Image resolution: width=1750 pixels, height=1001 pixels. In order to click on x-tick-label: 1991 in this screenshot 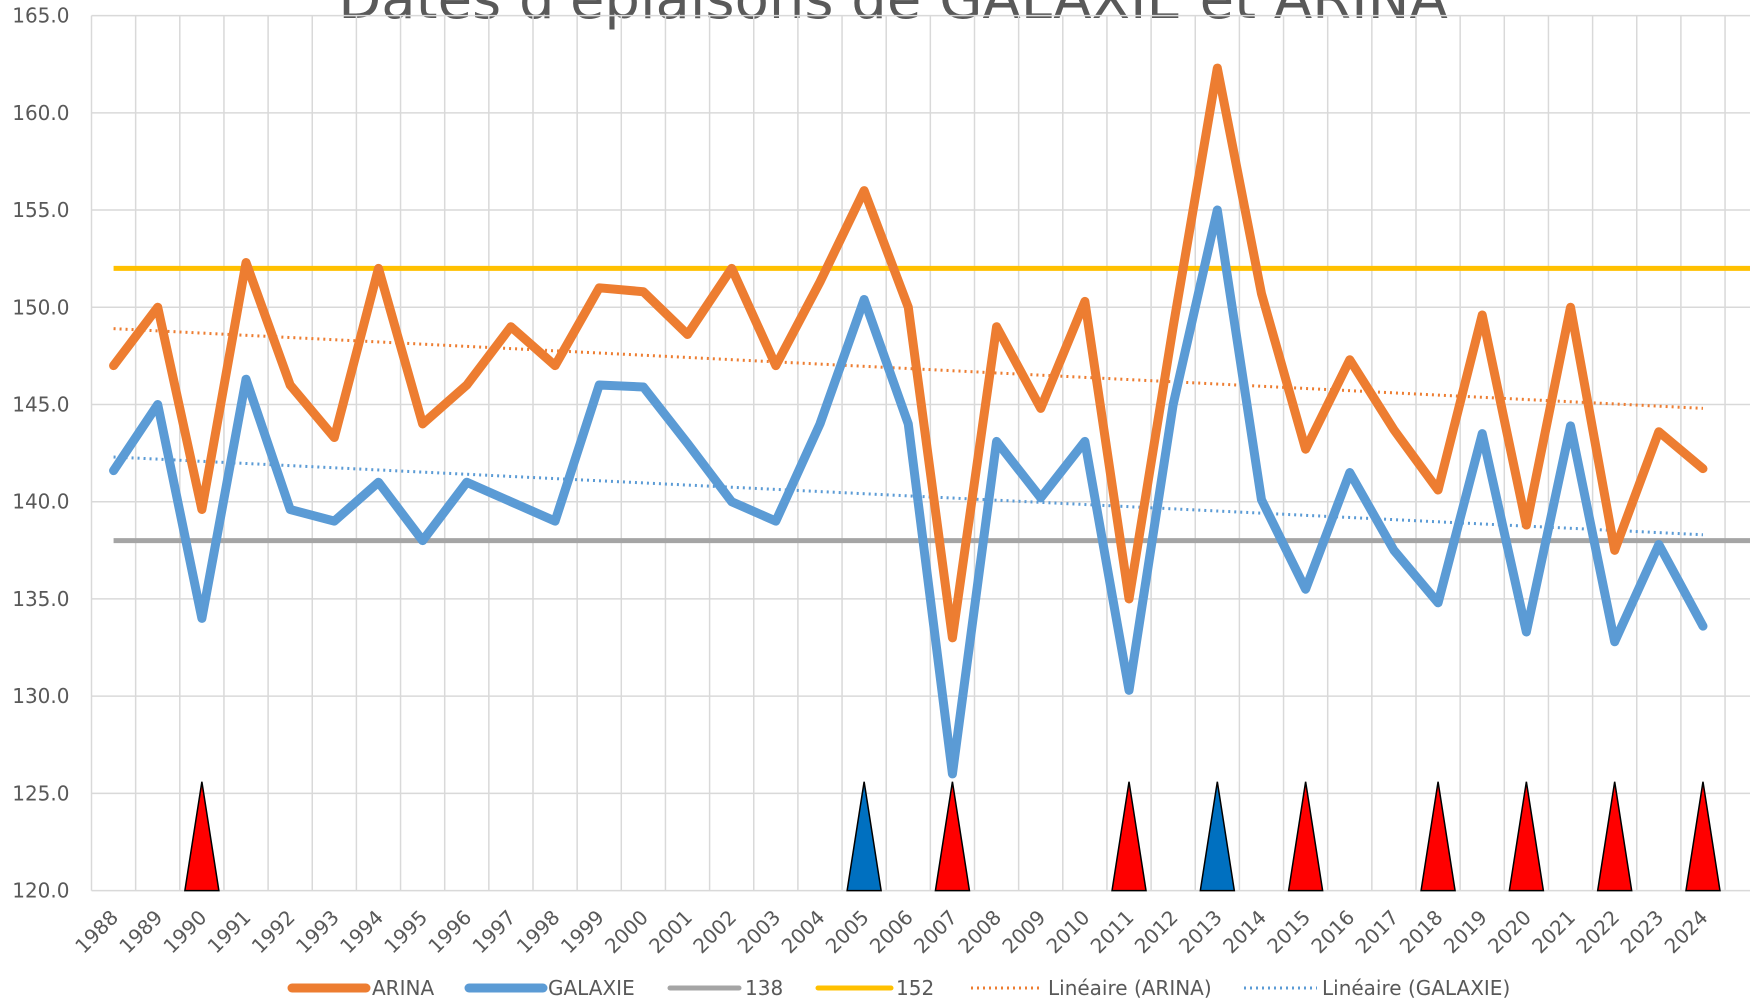, I will do `click(229, 931)`.